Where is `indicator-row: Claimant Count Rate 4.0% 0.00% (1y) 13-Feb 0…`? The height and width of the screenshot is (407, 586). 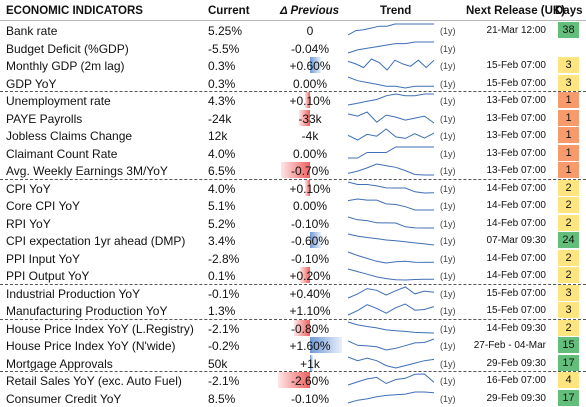 indicator-row: Claimant Count Rate 4.0% 0.00% (1y) 13-Feb 0… is located at coordinates (293, 153).